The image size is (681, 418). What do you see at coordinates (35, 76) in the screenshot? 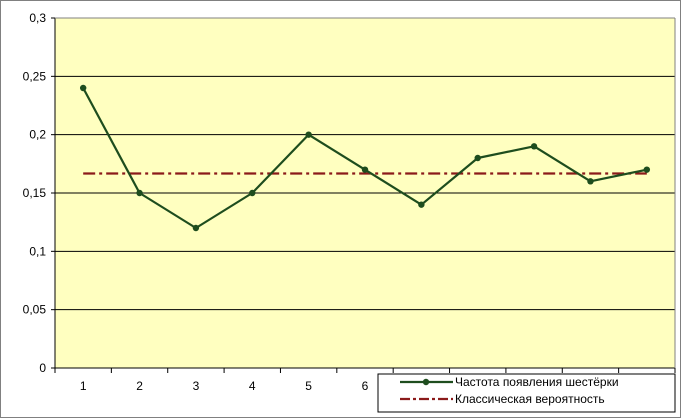
I see `y-tick-label: 0,25` at bounding box center [35, 76].